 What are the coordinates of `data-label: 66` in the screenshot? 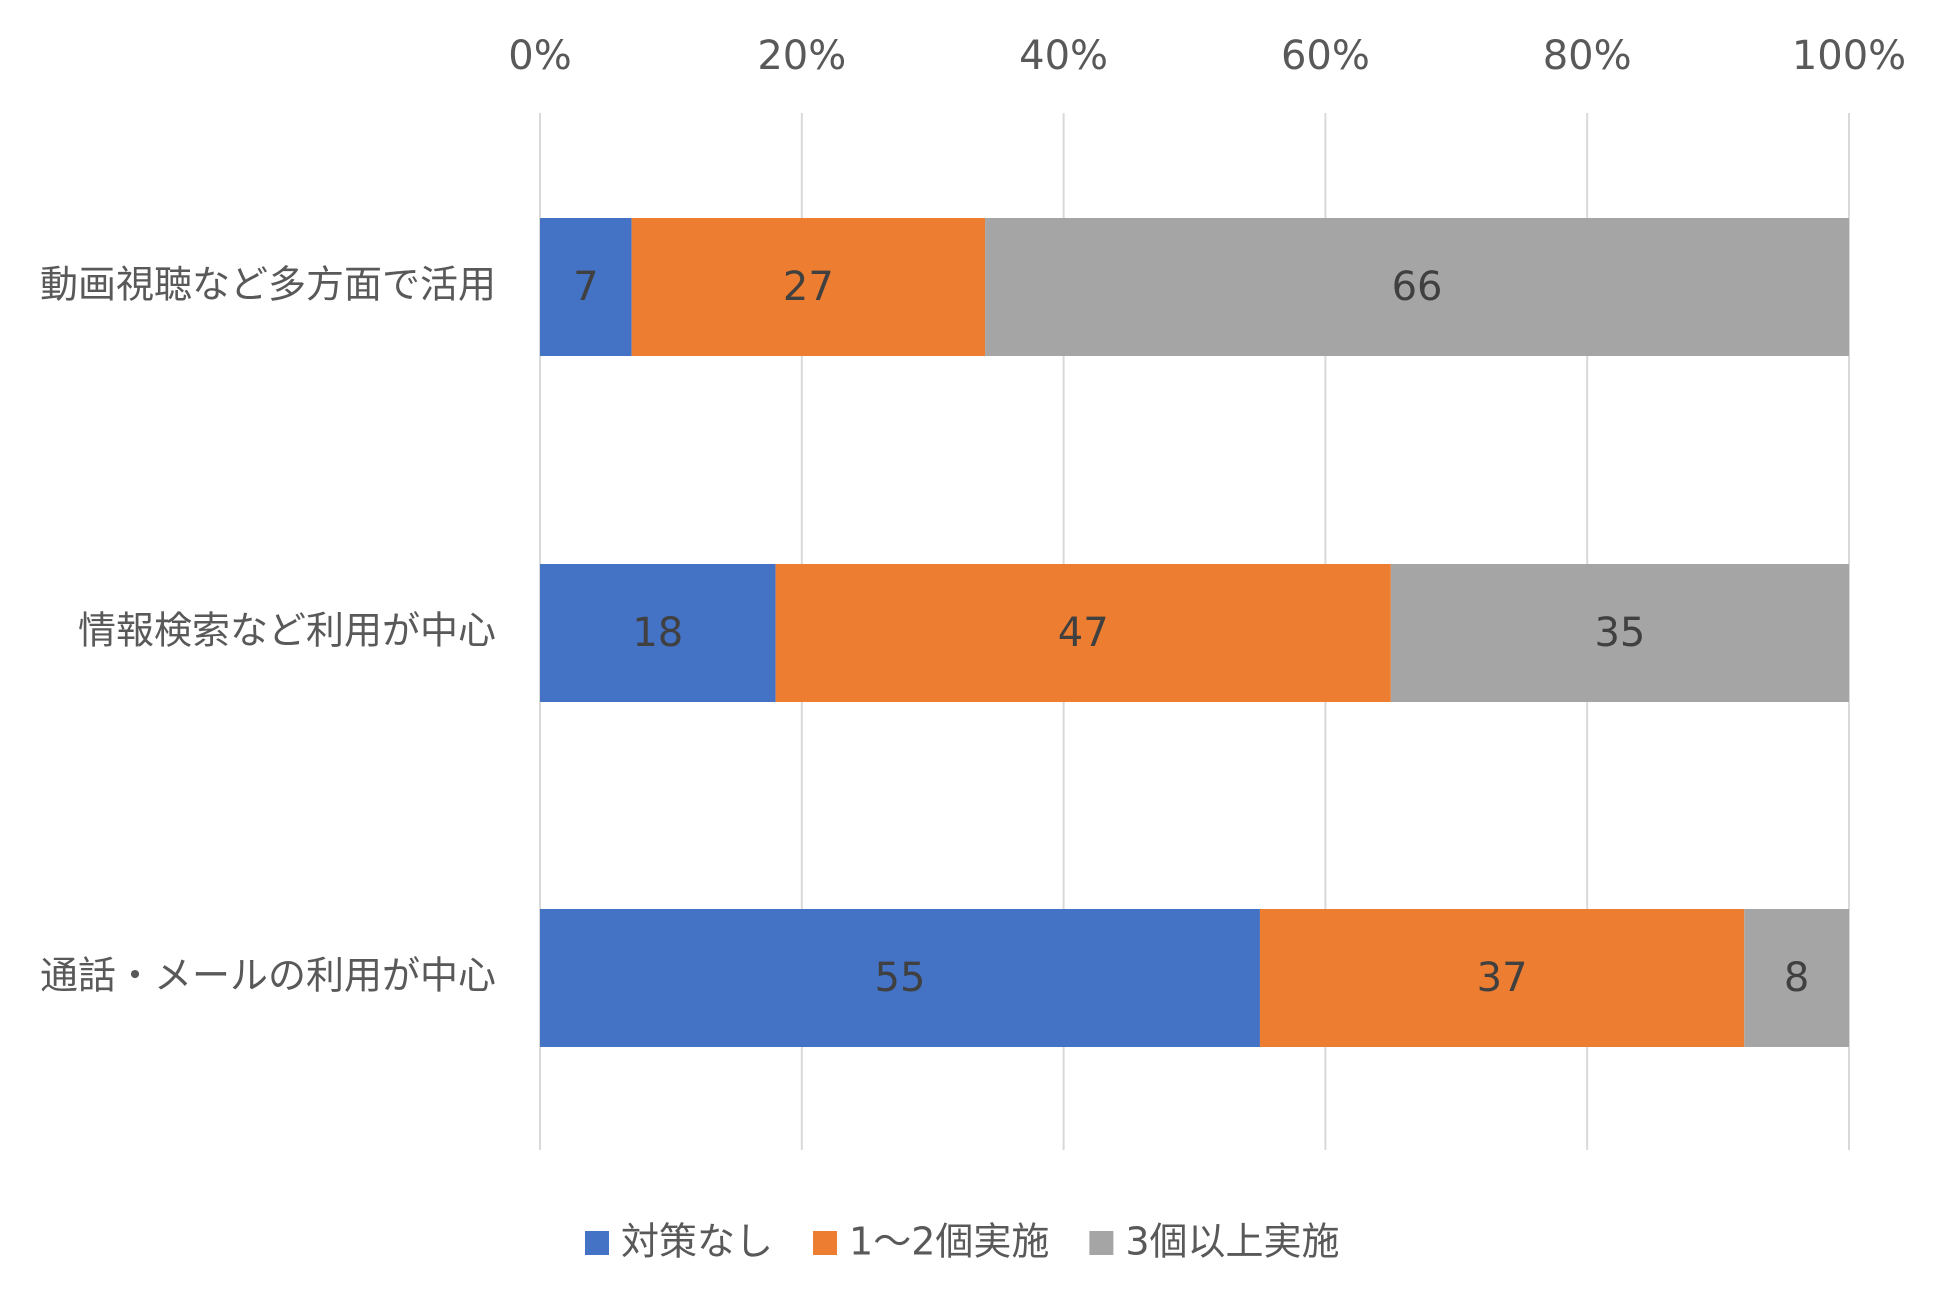 It's located at (1417, 287).